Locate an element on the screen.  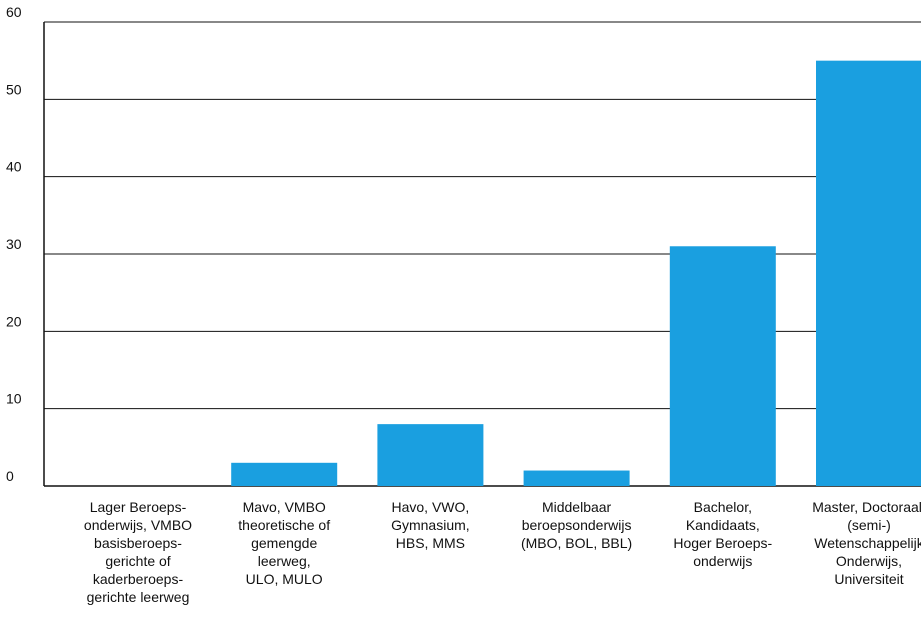
x-tick-label: Havo, VWO, Gymnasium, HBS, MMS is located at coordinates (430, 525).